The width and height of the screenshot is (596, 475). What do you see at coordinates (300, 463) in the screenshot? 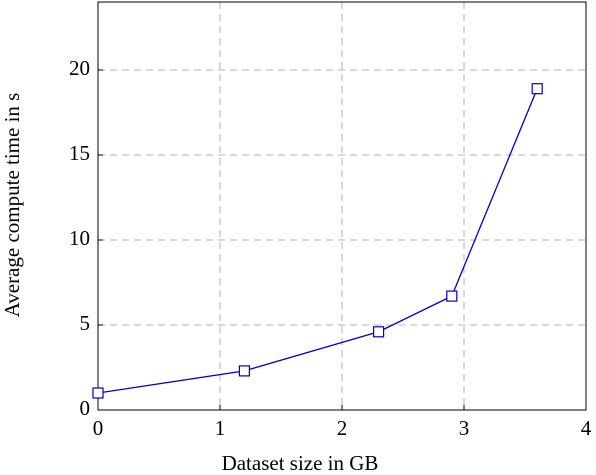
I see `x-axis-label: Dataset size in GB` at bounding box center [300, 463].